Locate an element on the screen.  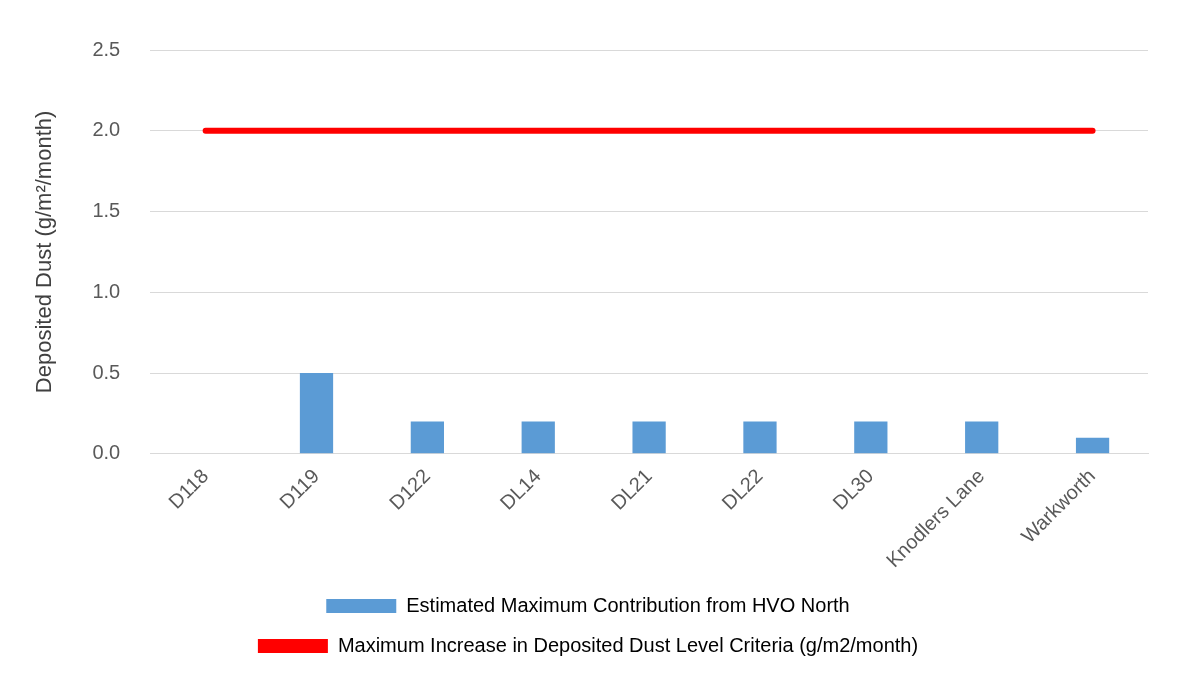
legend-label: Estimated Maximum Contribution from HVO North is located at coordinates (628, 604).